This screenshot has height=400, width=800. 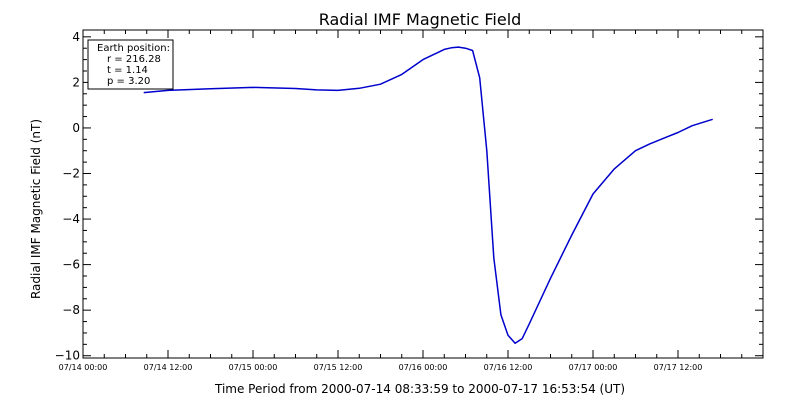 What do you see at coordinates (134, 59) in the screenshot?
I see `legend-r: r = 216.28` at bounding box center [134, 59].